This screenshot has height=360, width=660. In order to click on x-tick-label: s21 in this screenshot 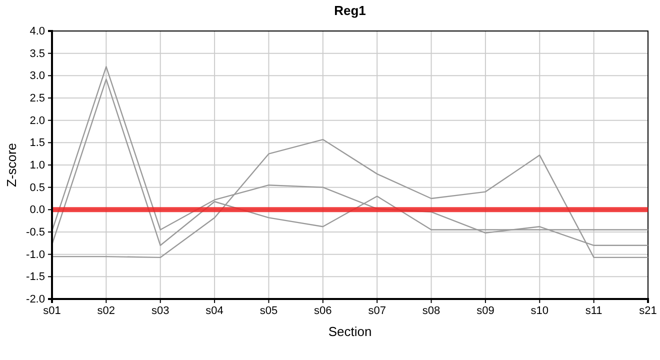, I will do `click(648, 310)`.